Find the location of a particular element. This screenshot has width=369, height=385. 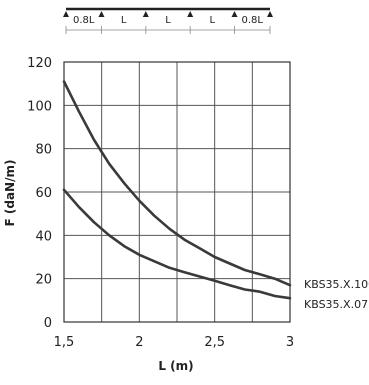

y-tick-label: 60 is located at coordinates (43, 193).